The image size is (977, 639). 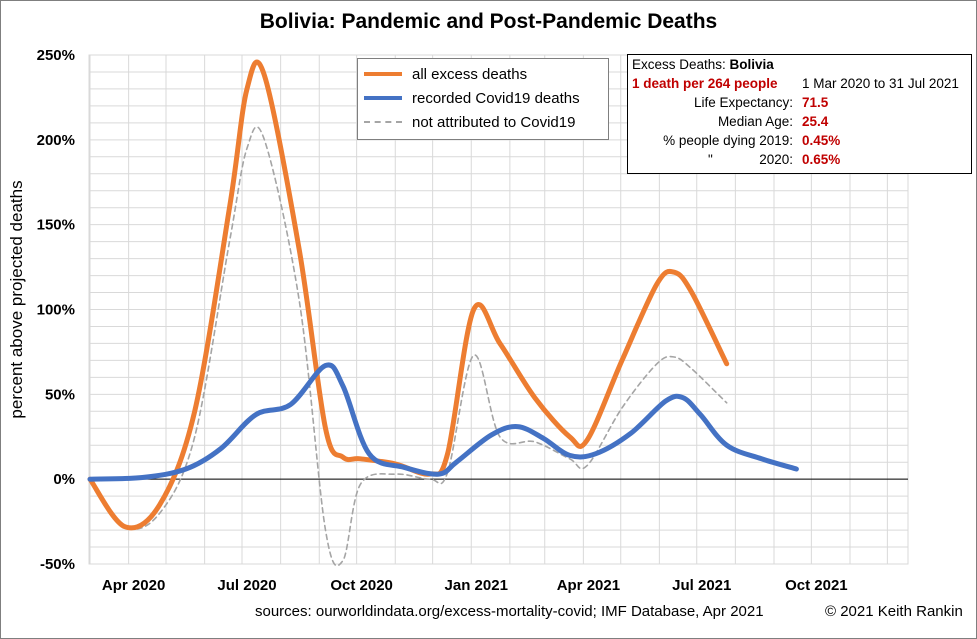 I want to click on y-tick-label: -50%, so click(x=57, y=564).